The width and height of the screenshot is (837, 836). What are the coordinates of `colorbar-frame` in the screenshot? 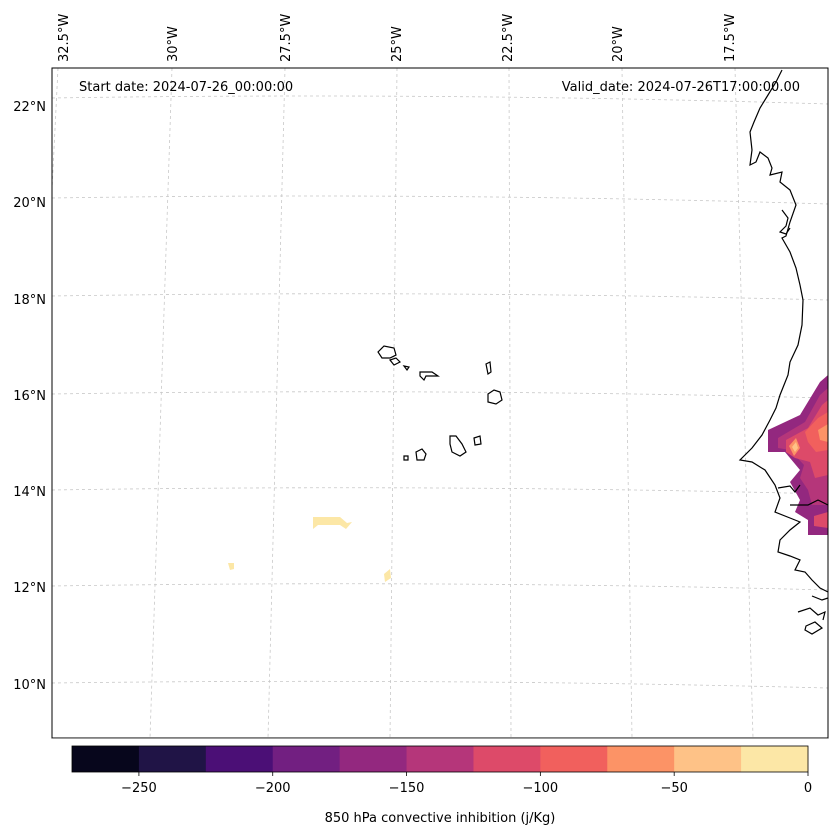 It's located at (440, 759).